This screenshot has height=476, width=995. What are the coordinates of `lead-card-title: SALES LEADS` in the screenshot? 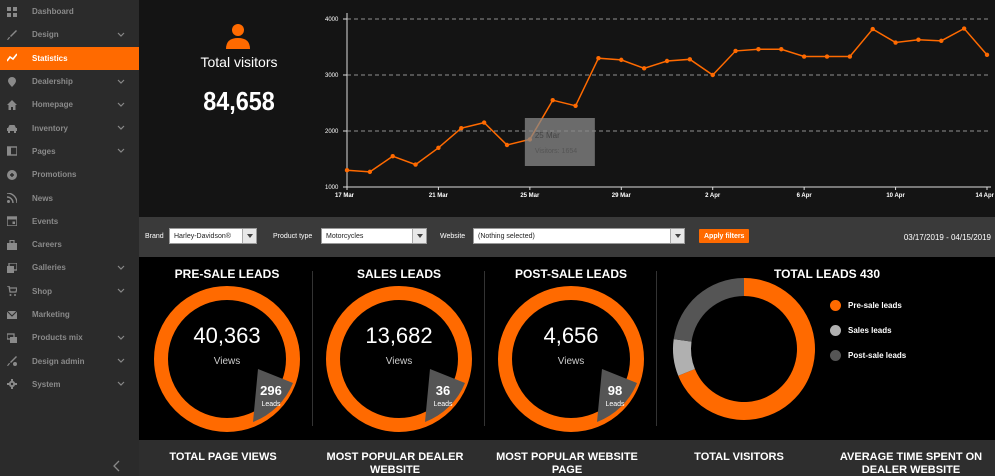 It's located at (398, 274).